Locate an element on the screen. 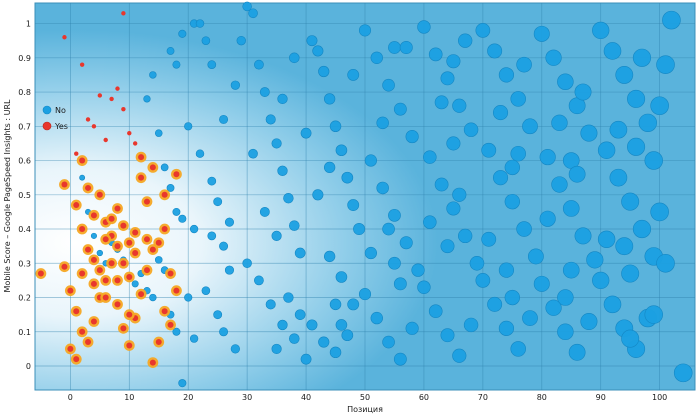 The height and width of the screenshot is (417, 700). y-tick-label: 0.5 is located at coordinates (24, 195).